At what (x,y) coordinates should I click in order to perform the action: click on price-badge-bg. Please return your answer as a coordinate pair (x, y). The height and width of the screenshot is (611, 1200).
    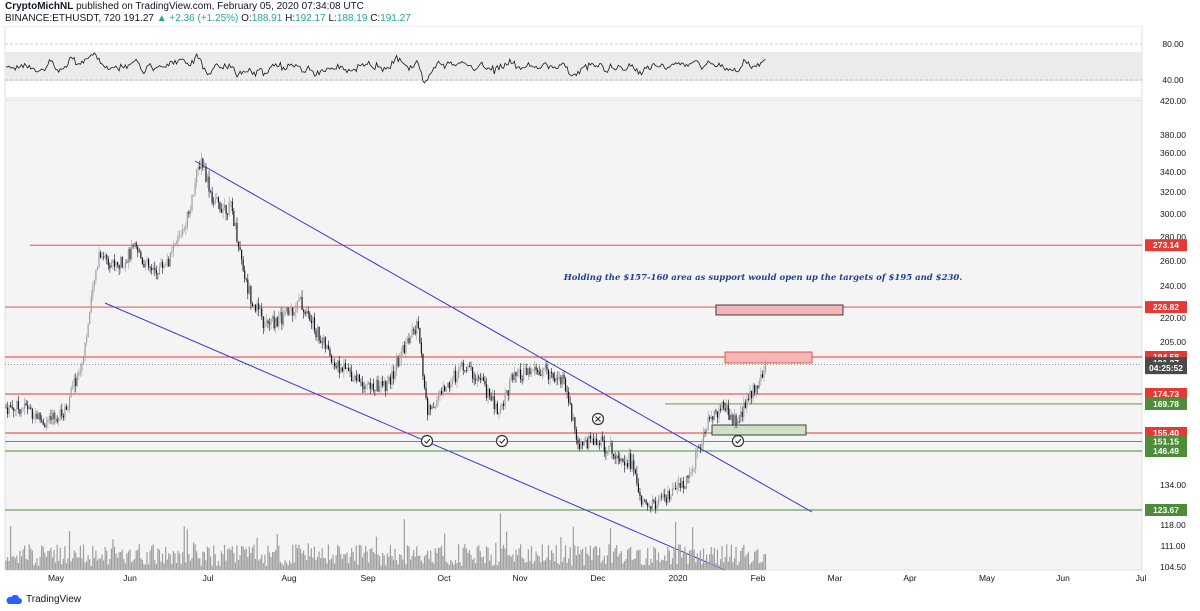
    Looking at the image, I should click on (1166, 403).